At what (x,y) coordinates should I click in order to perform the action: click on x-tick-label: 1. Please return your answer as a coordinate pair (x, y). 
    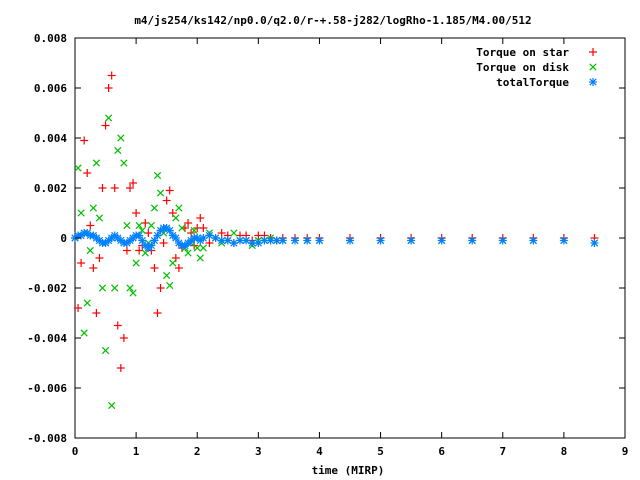
    Looking at the image, I should click on (136, 451).